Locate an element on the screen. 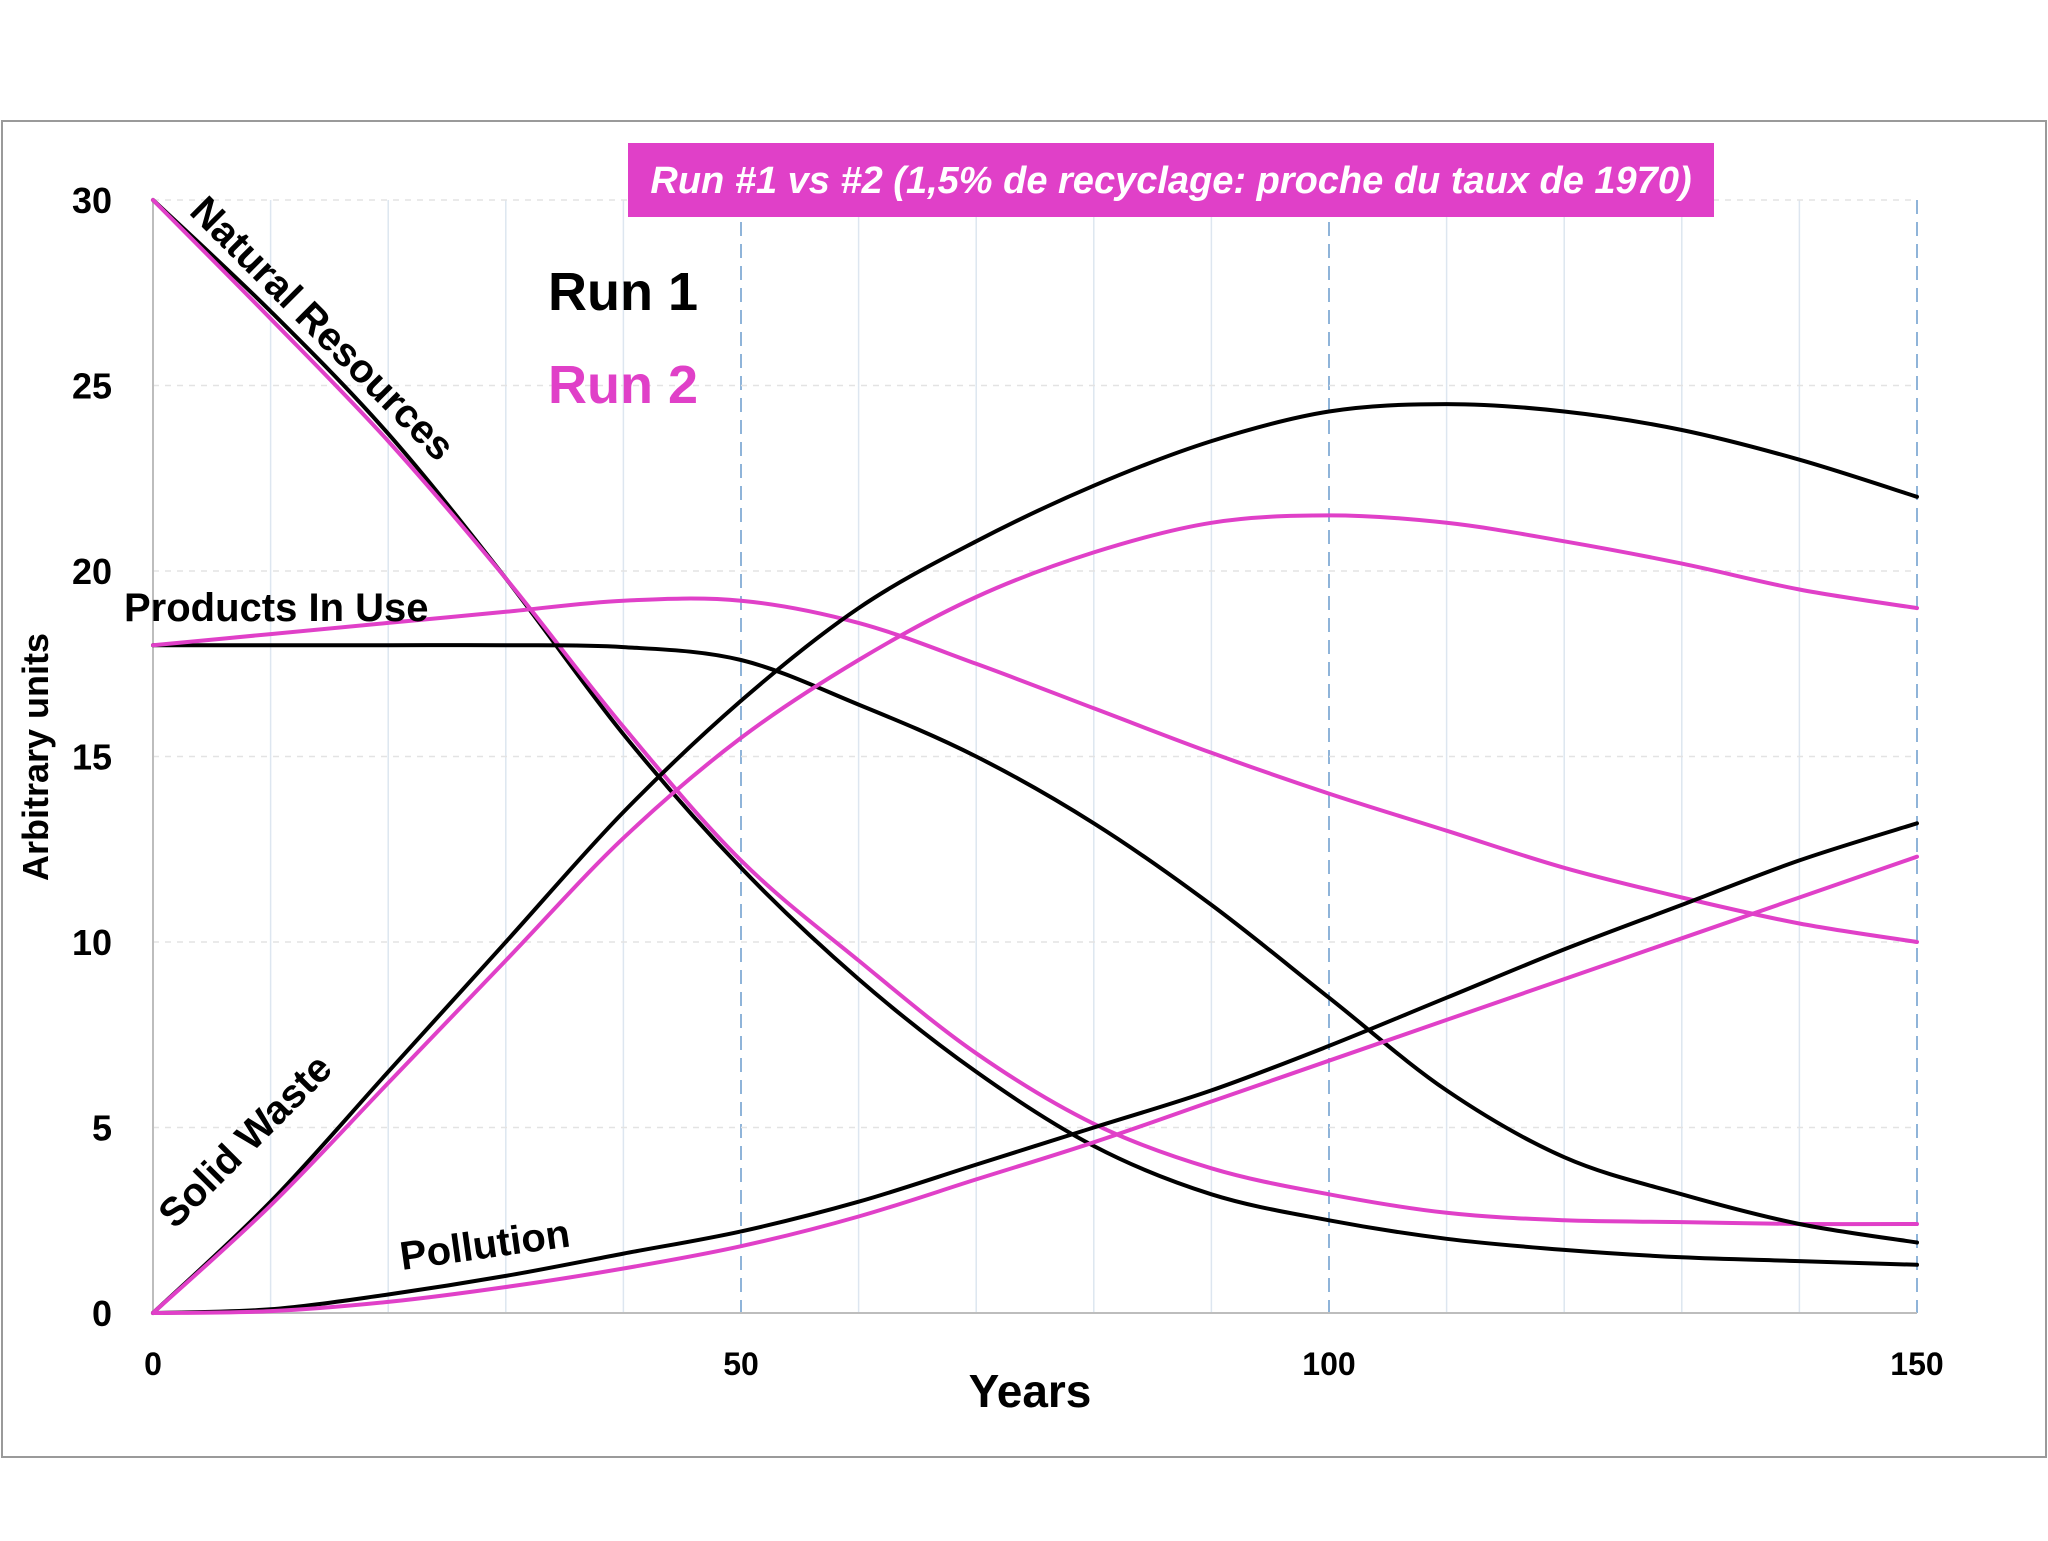 The width and height of the screenshot is (2048, 1541). x-axis-title: Years is located at coordinates (1030, 1391).